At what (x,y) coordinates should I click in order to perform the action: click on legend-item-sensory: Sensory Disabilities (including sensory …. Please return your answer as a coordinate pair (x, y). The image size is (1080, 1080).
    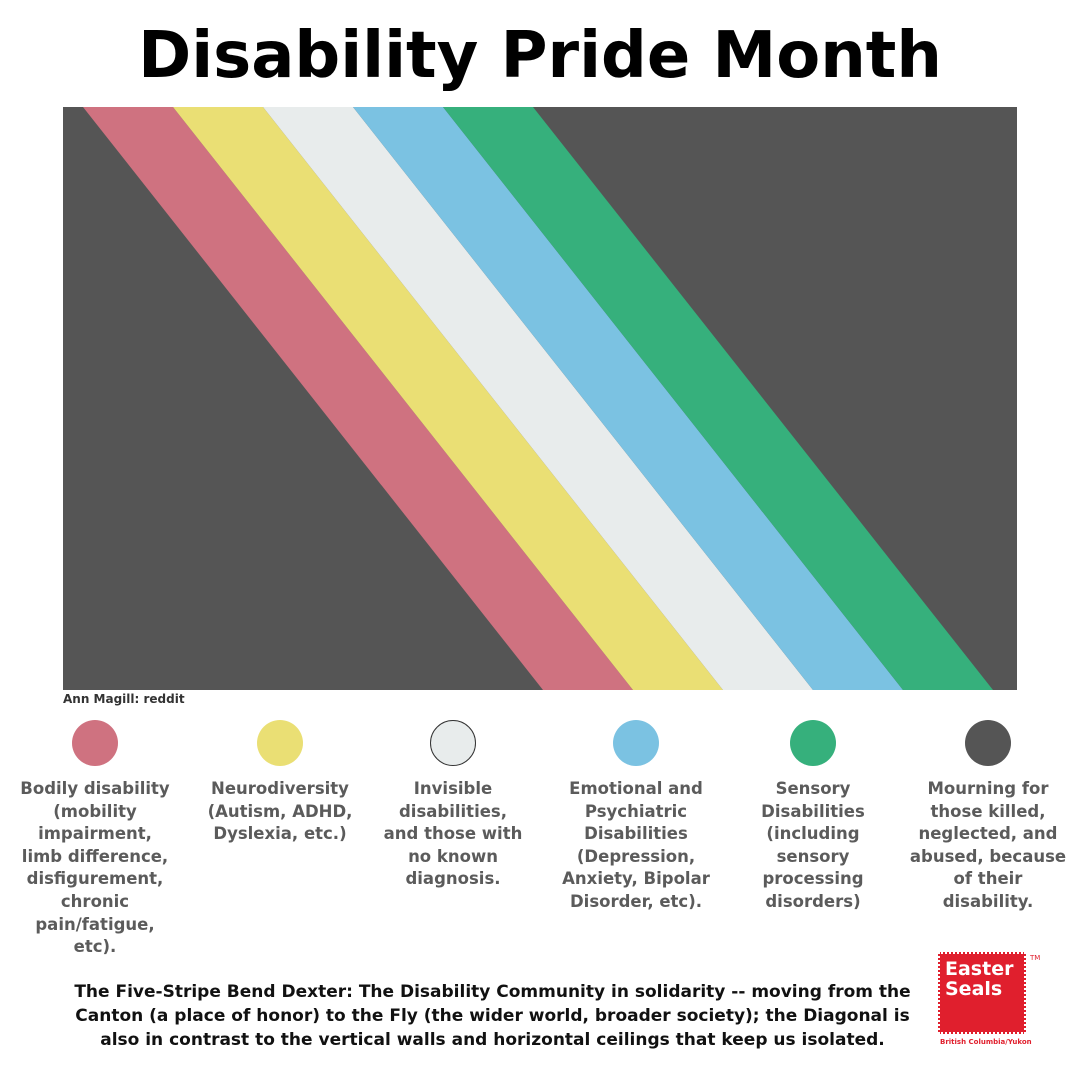
    Looking at the image, I should click on (813, 817).